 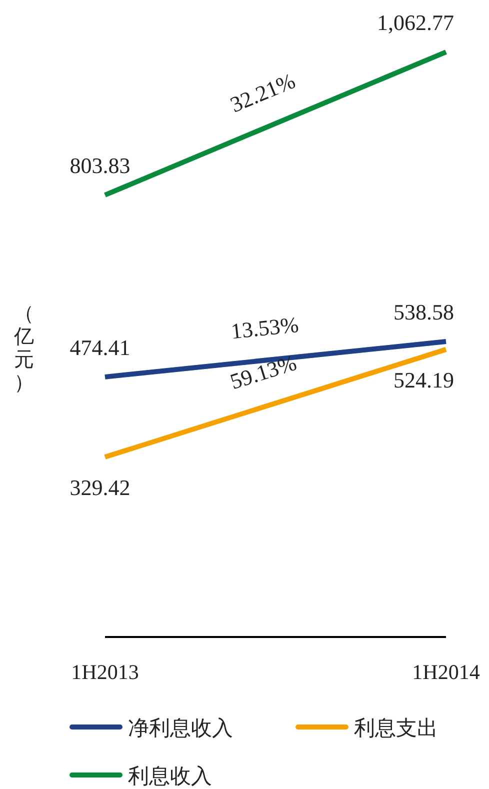 I want to click on legend-label: 净利息收入, so click(x=180, y=728).